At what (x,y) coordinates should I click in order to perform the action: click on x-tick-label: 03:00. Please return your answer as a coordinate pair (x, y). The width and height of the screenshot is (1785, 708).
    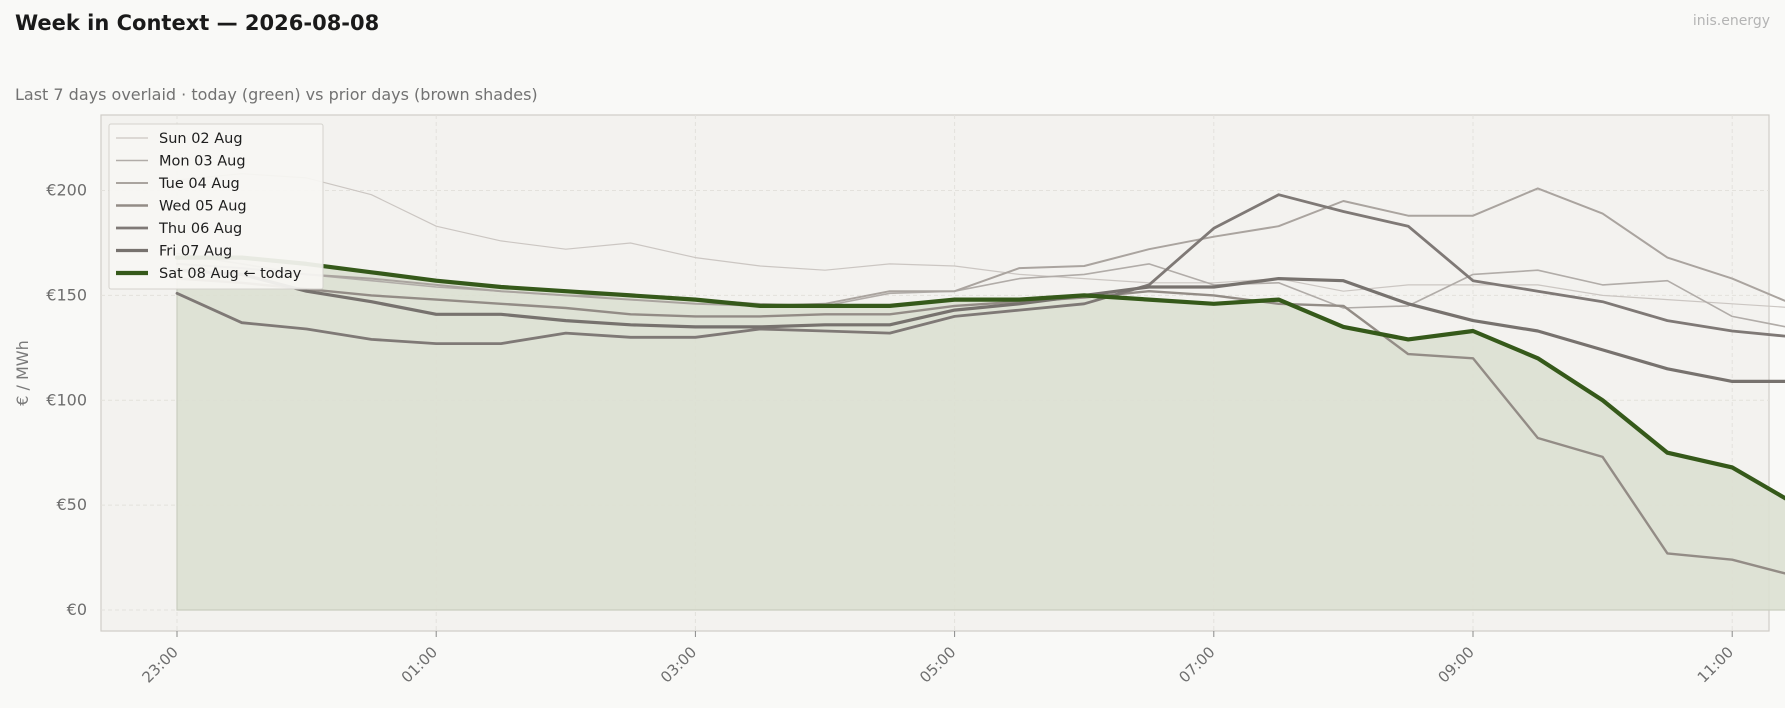
    Looking at the image, I should click on (678, 664).